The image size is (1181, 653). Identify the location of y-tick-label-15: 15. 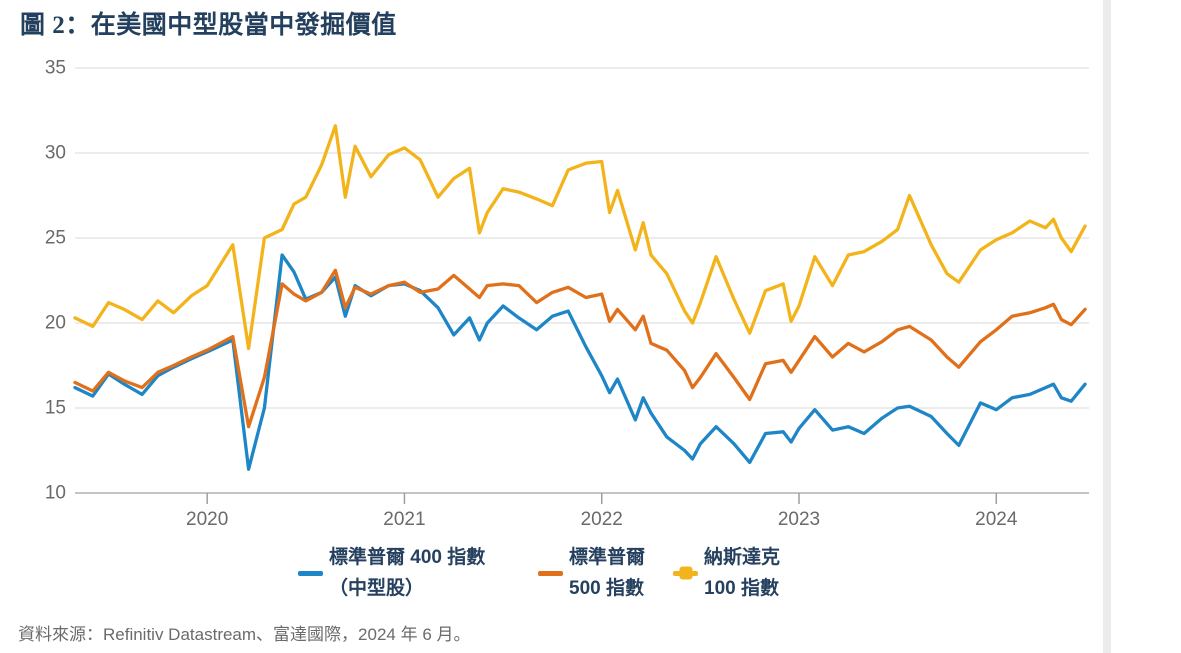
(55, 408).